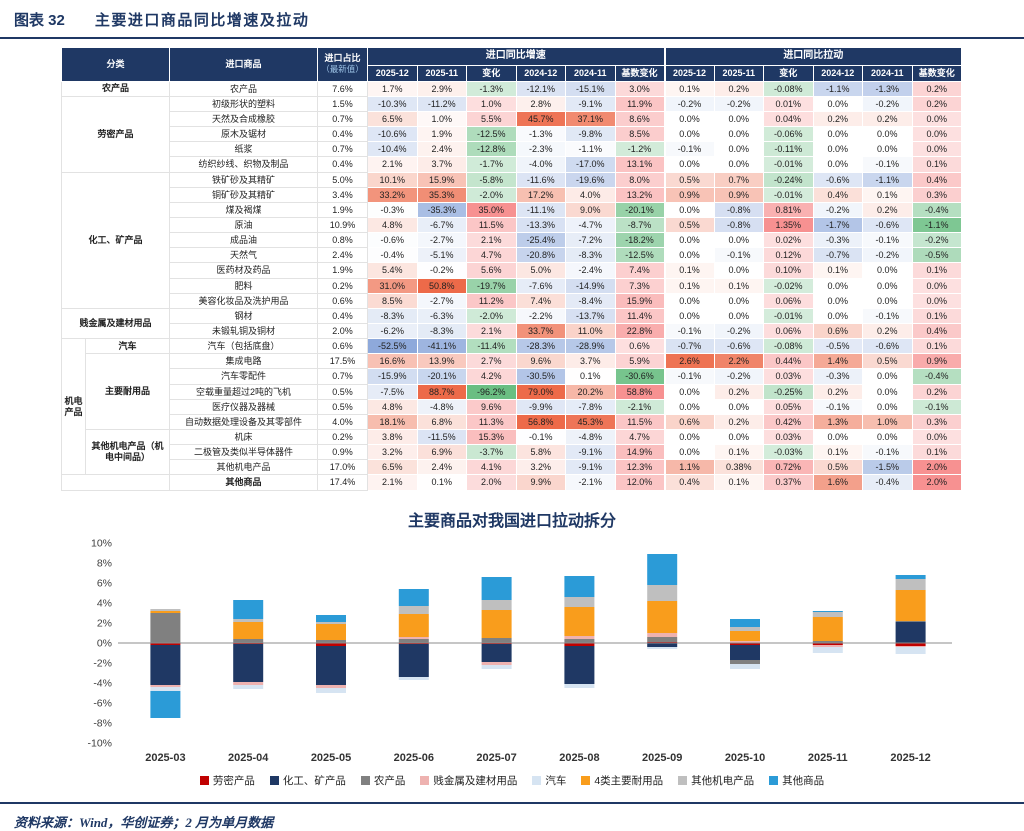 Image resolution: width=1024 pixels, height=831 pixels. Describe the element at coordinates (343, 104) in the screenshot. I see `share-cell: 1.5%` at that location.